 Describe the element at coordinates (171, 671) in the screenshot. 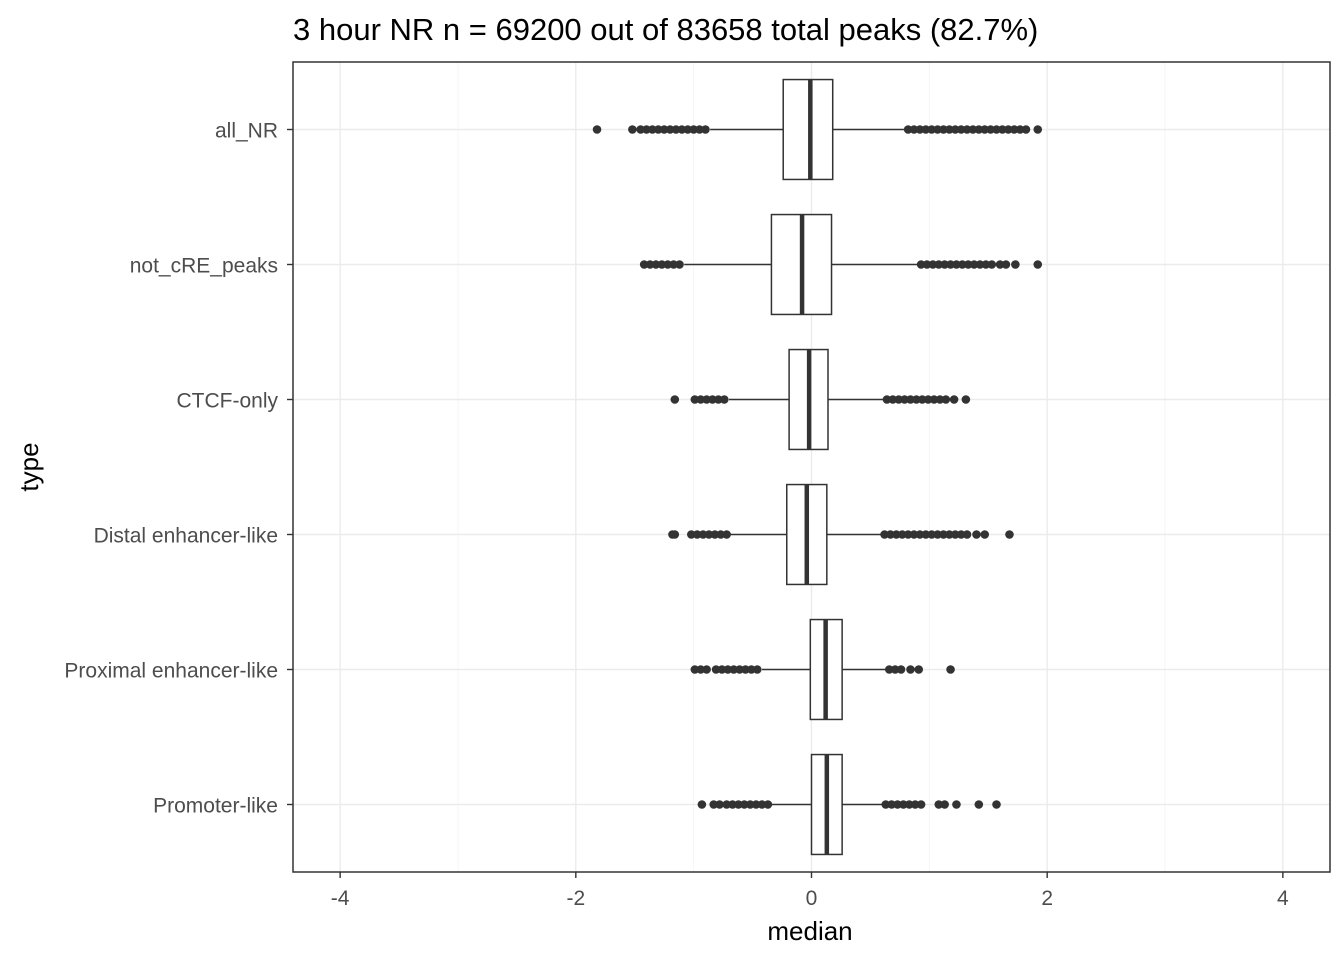

I see `y-tick-label: Proximal enhancer-like` at that location.